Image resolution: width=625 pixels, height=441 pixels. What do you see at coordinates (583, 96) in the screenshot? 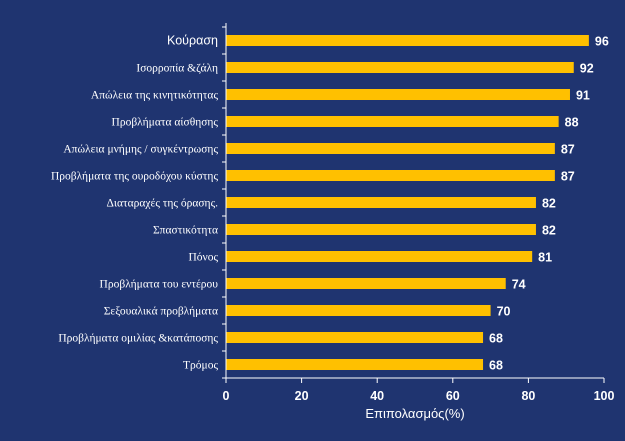
I see `value-label: 91` at bounding box center [583, 96].